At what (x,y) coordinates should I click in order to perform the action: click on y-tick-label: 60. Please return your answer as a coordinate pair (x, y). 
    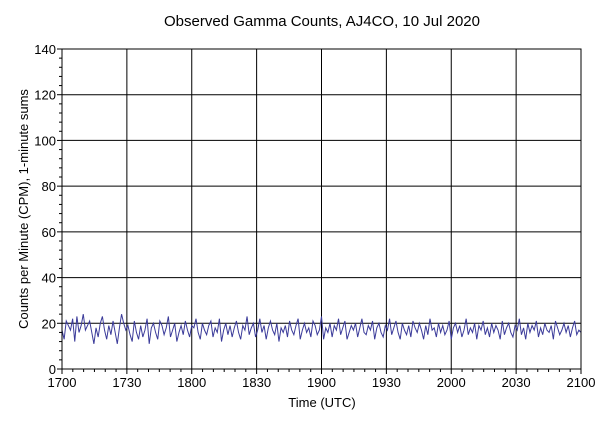
    Looking at the image, I should click on (49, 232).